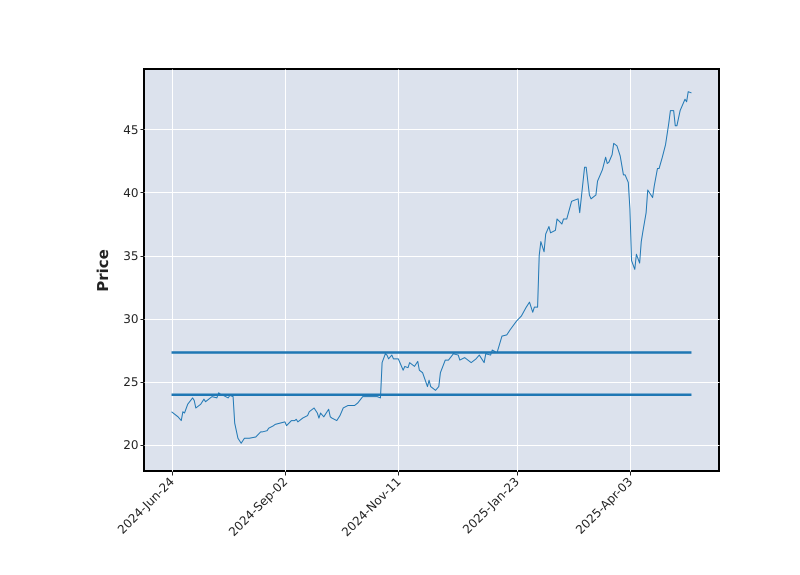 The height and width of the screenshot is (575, 800). What do you see at coordinates (130, 256) in the screenshot?
I see `y-tick-label: 35` at bounding box center [130, 256].